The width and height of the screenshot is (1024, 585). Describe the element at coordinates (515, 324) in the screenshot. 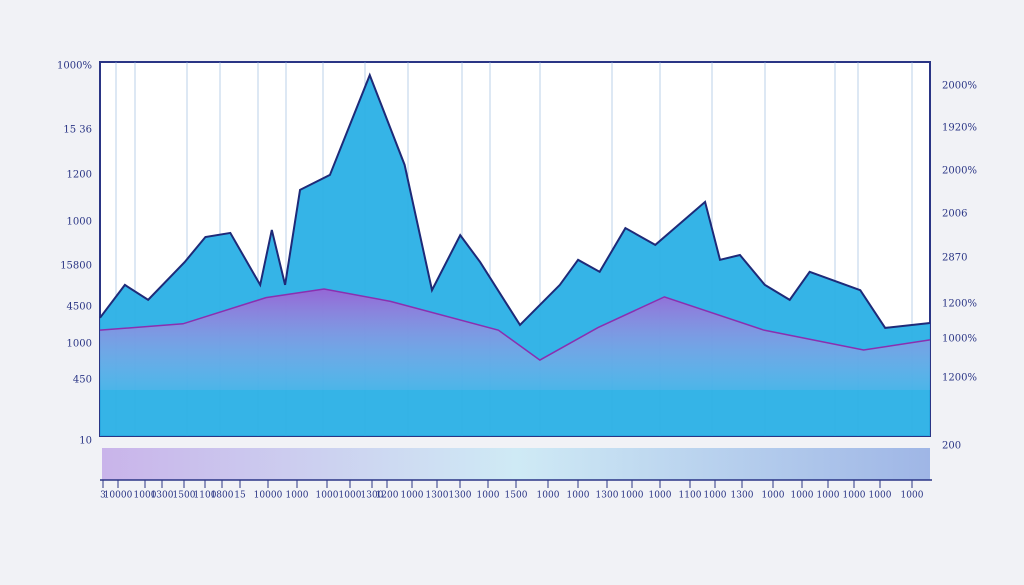

I see `line` at that location.